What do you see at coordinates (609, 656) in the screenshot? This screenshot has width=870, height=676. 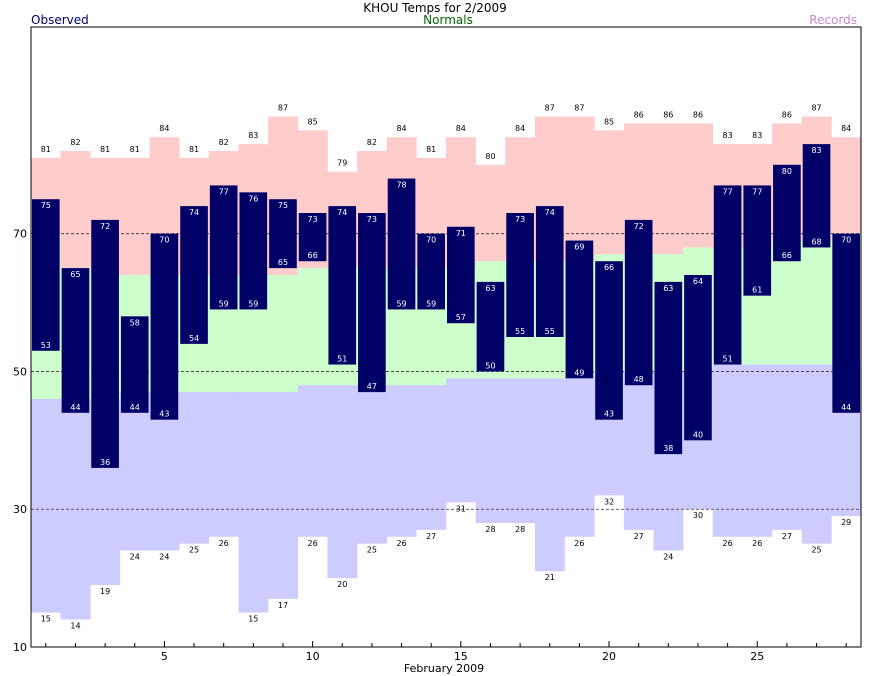 I see `x-tick-label: 20` at bounding box center [609, 656].